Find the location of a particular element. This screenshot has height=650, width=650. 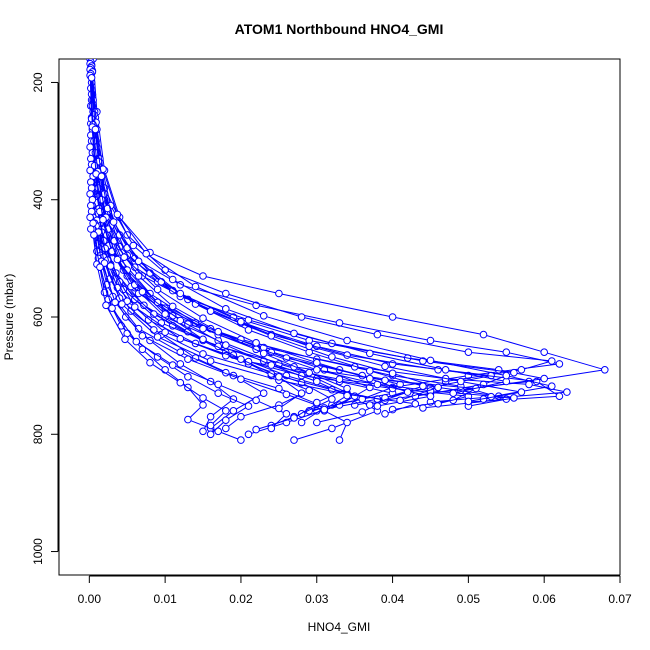

y-tick-label: 800 is located at coordinates (38, 434).